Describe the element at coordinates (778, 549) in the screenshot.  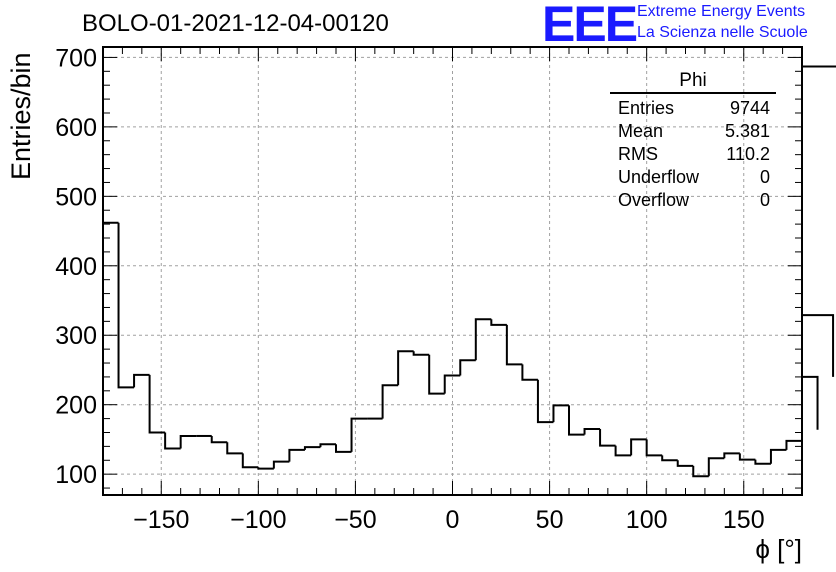
I see `x-axis-label: ϕ [°]` at that location.